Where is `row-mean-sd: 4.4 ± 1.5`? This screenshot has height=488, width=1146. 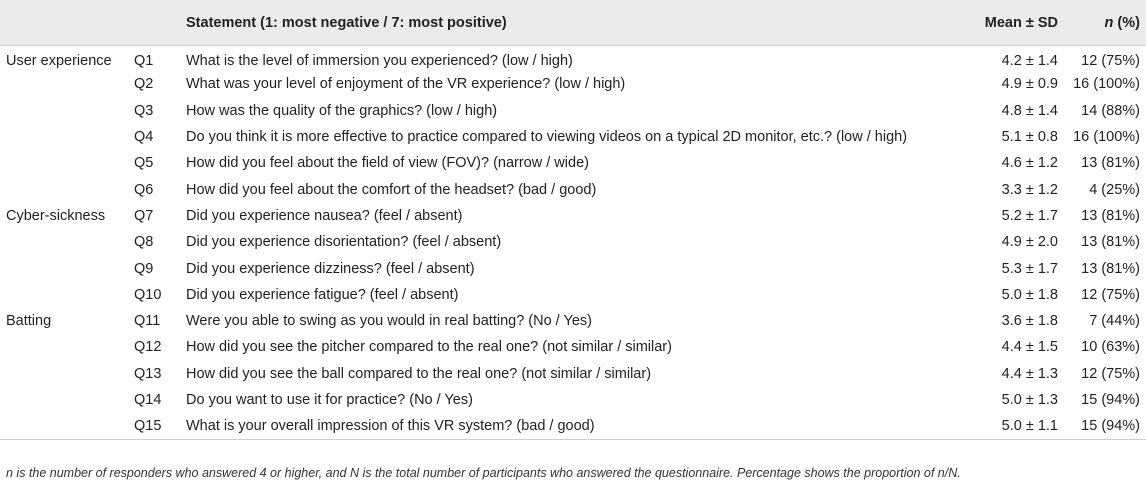
row-mean-sd: 4.4 ± 1.5 is located at coordinates (1029, 347).